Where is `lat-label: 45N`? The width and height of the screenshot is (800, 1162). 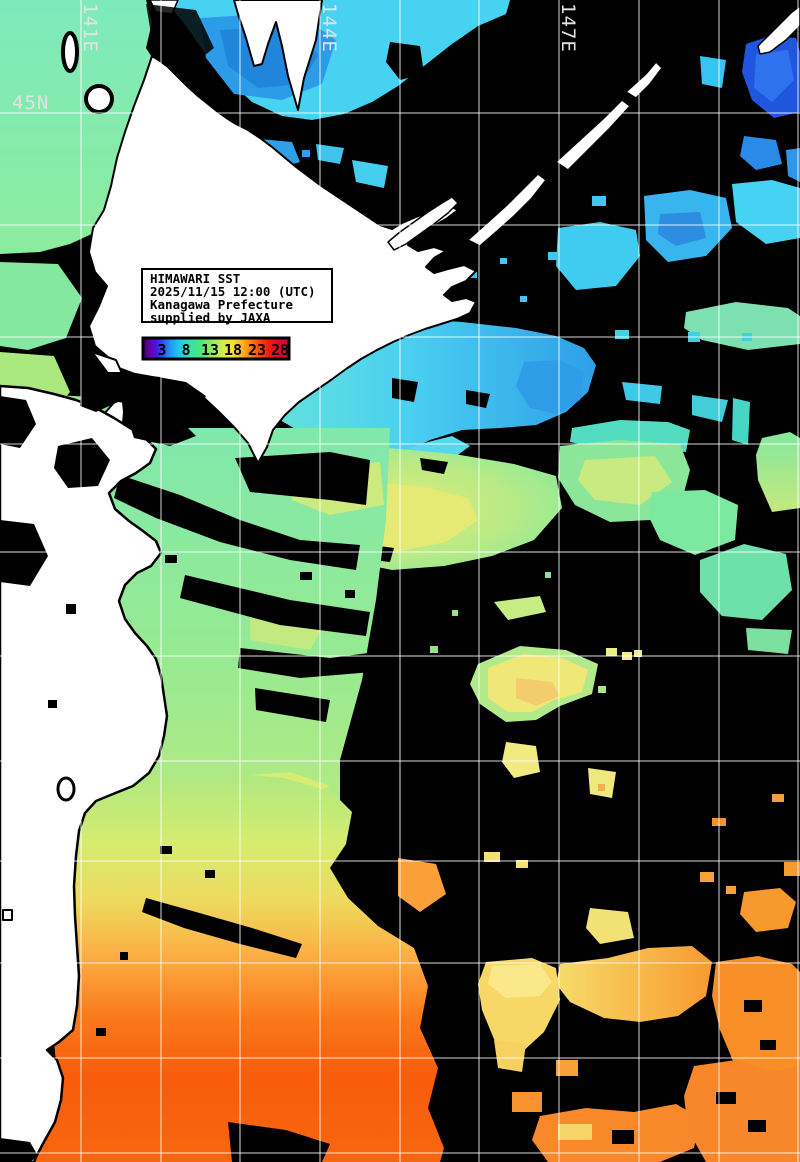
lat-label: 45N is located at coordinates (30, 103).